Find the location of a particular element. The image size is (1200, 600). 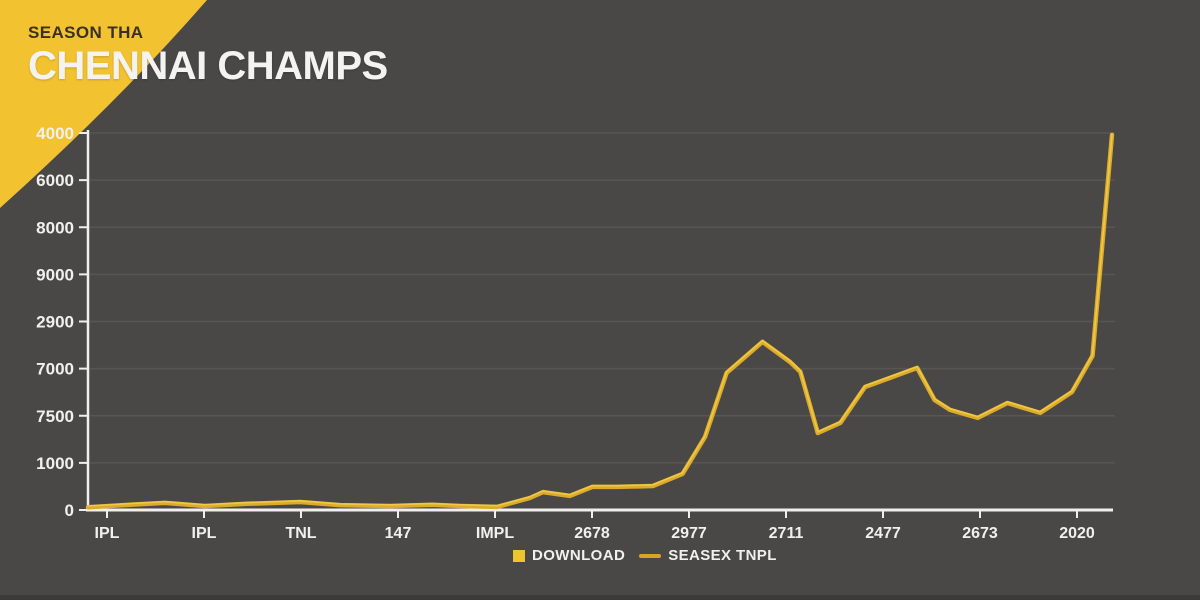

y-tick-label: 2900 is located at coordinates (55, 322).